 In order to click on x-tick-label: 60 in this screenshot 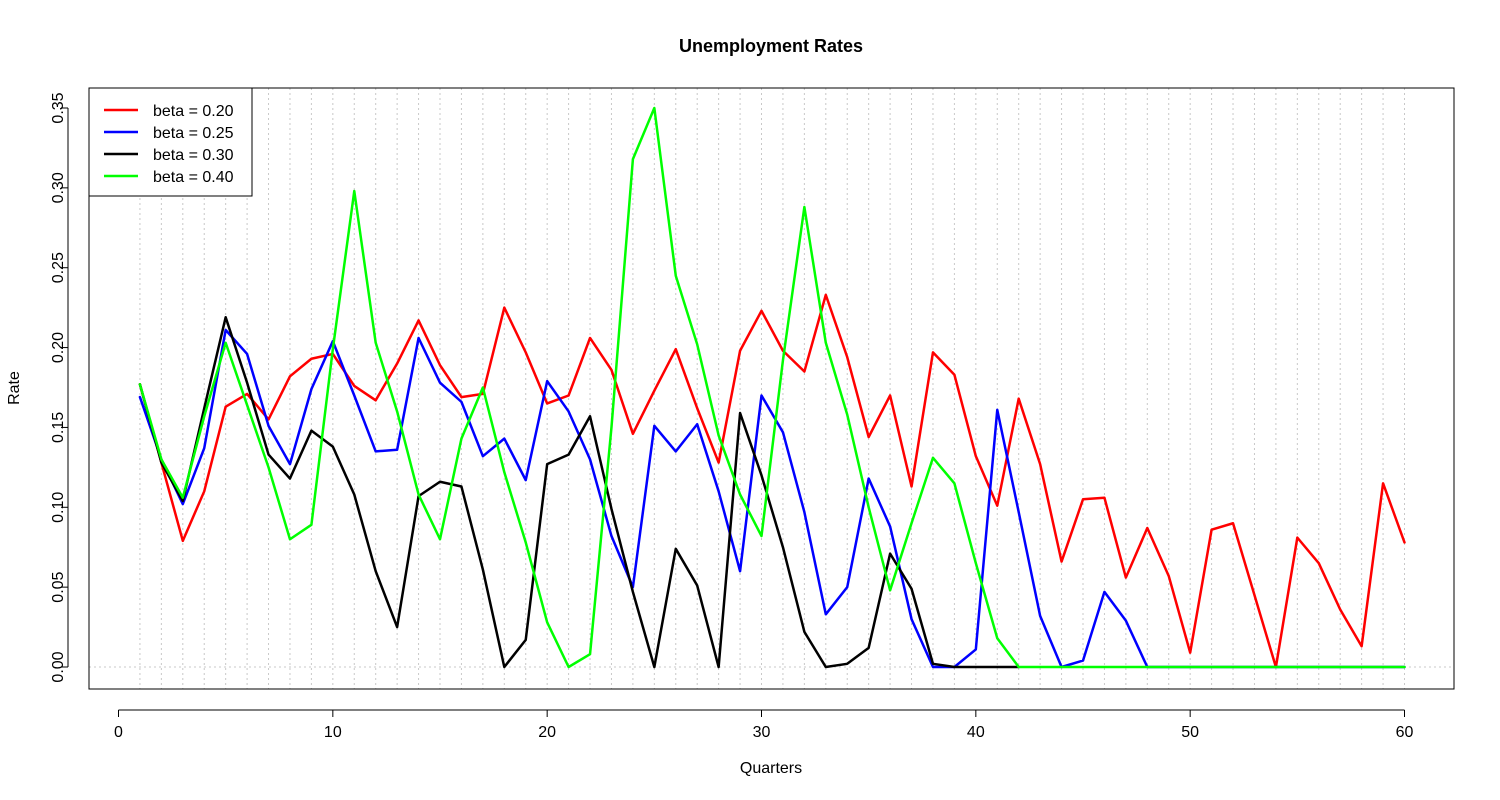, I will do `click(1405, 732)`.